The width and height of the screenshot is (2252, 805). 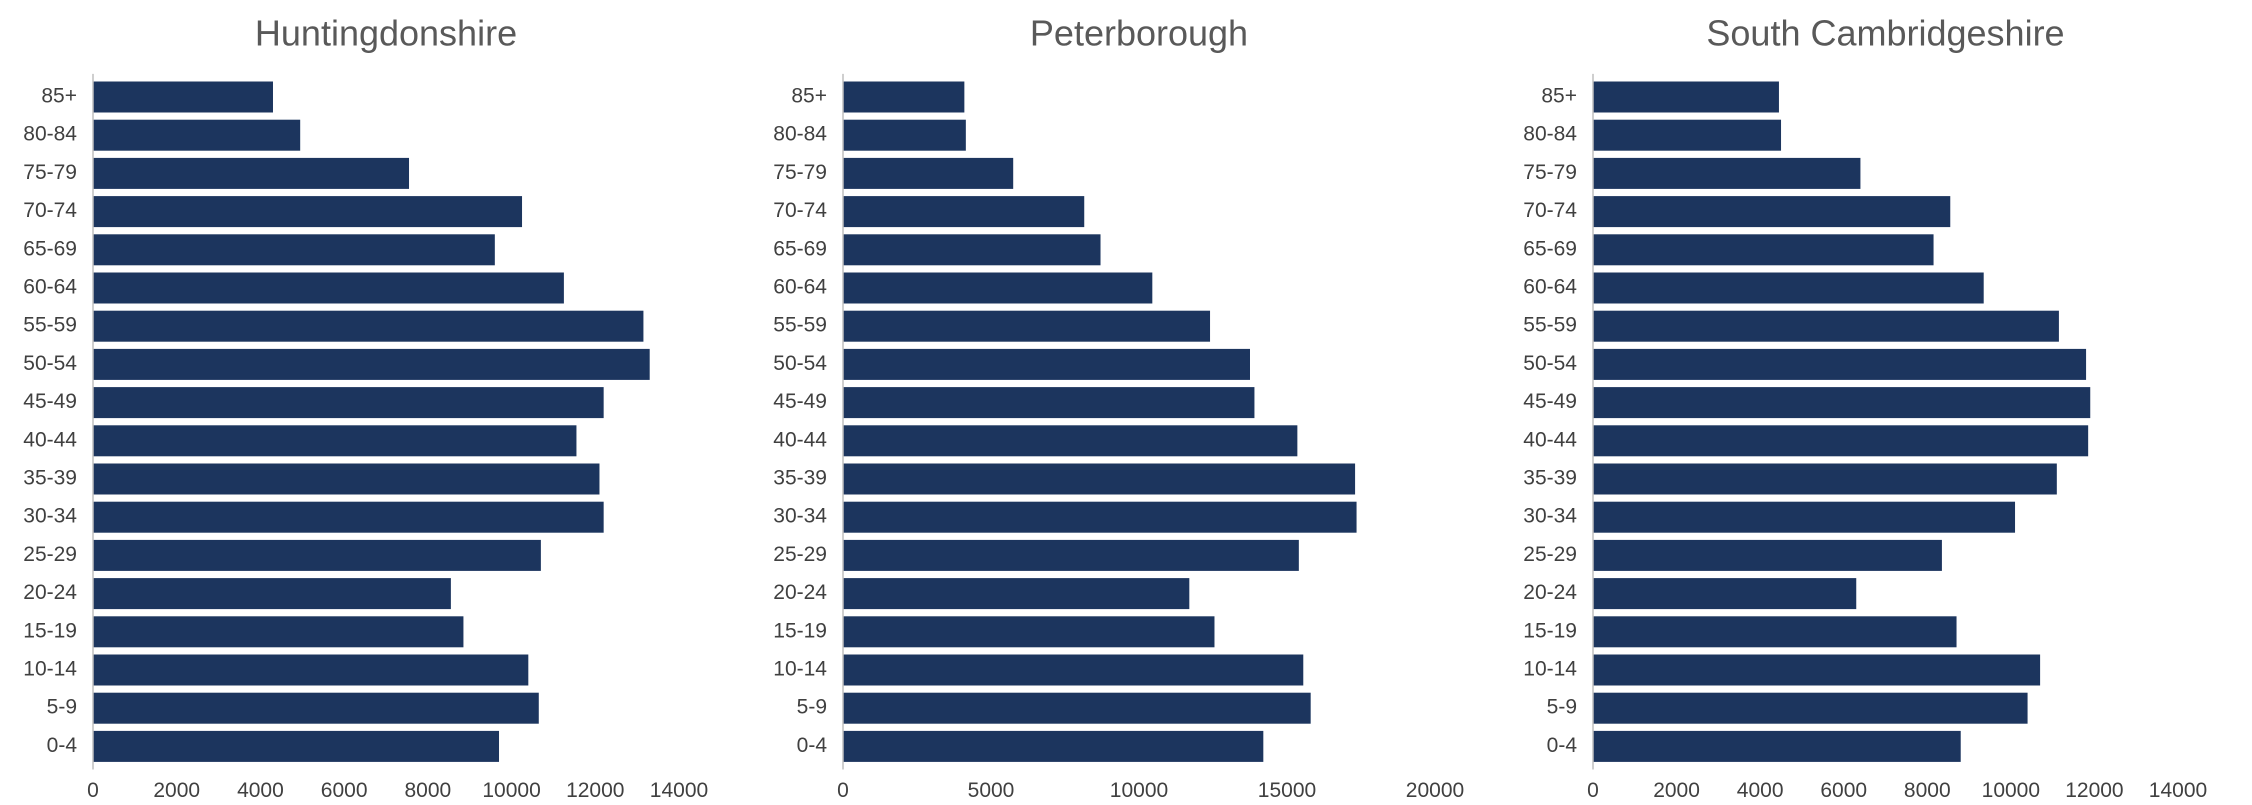 I want to click on x-tick-label: 8000, so click(x=1927, y=790).